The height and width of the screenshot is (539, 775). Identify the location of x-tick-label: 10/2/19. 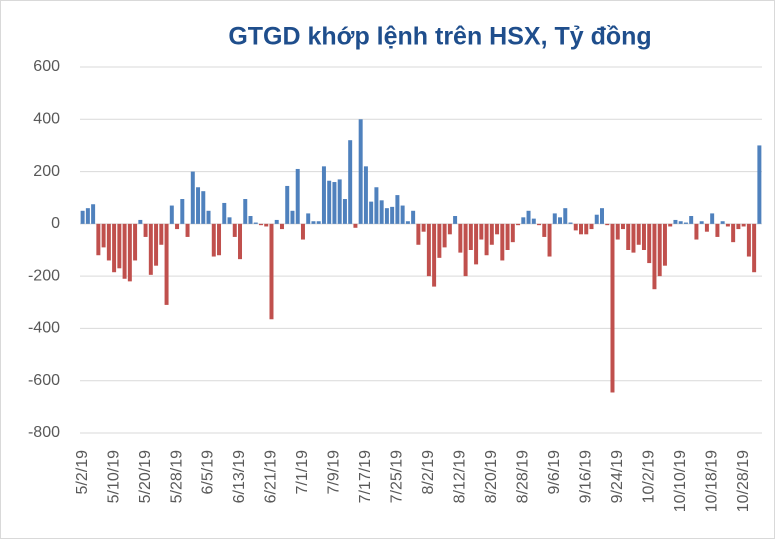
(648, 476).